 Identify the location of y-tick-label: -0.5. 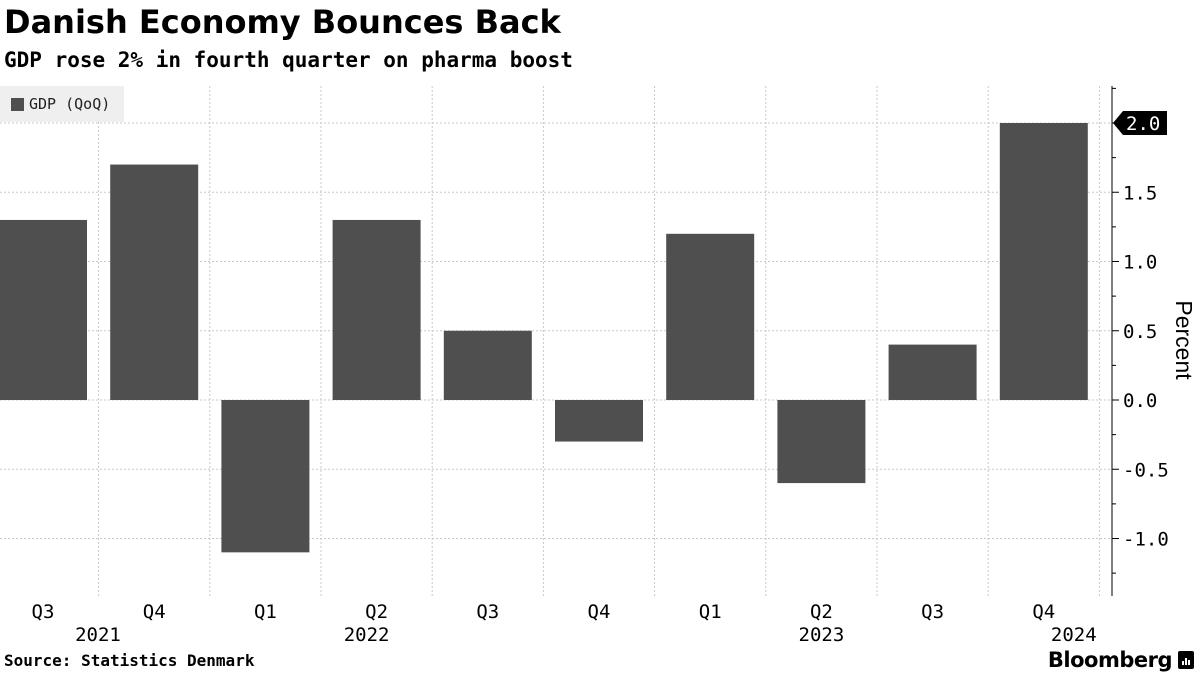
(1146, 470).